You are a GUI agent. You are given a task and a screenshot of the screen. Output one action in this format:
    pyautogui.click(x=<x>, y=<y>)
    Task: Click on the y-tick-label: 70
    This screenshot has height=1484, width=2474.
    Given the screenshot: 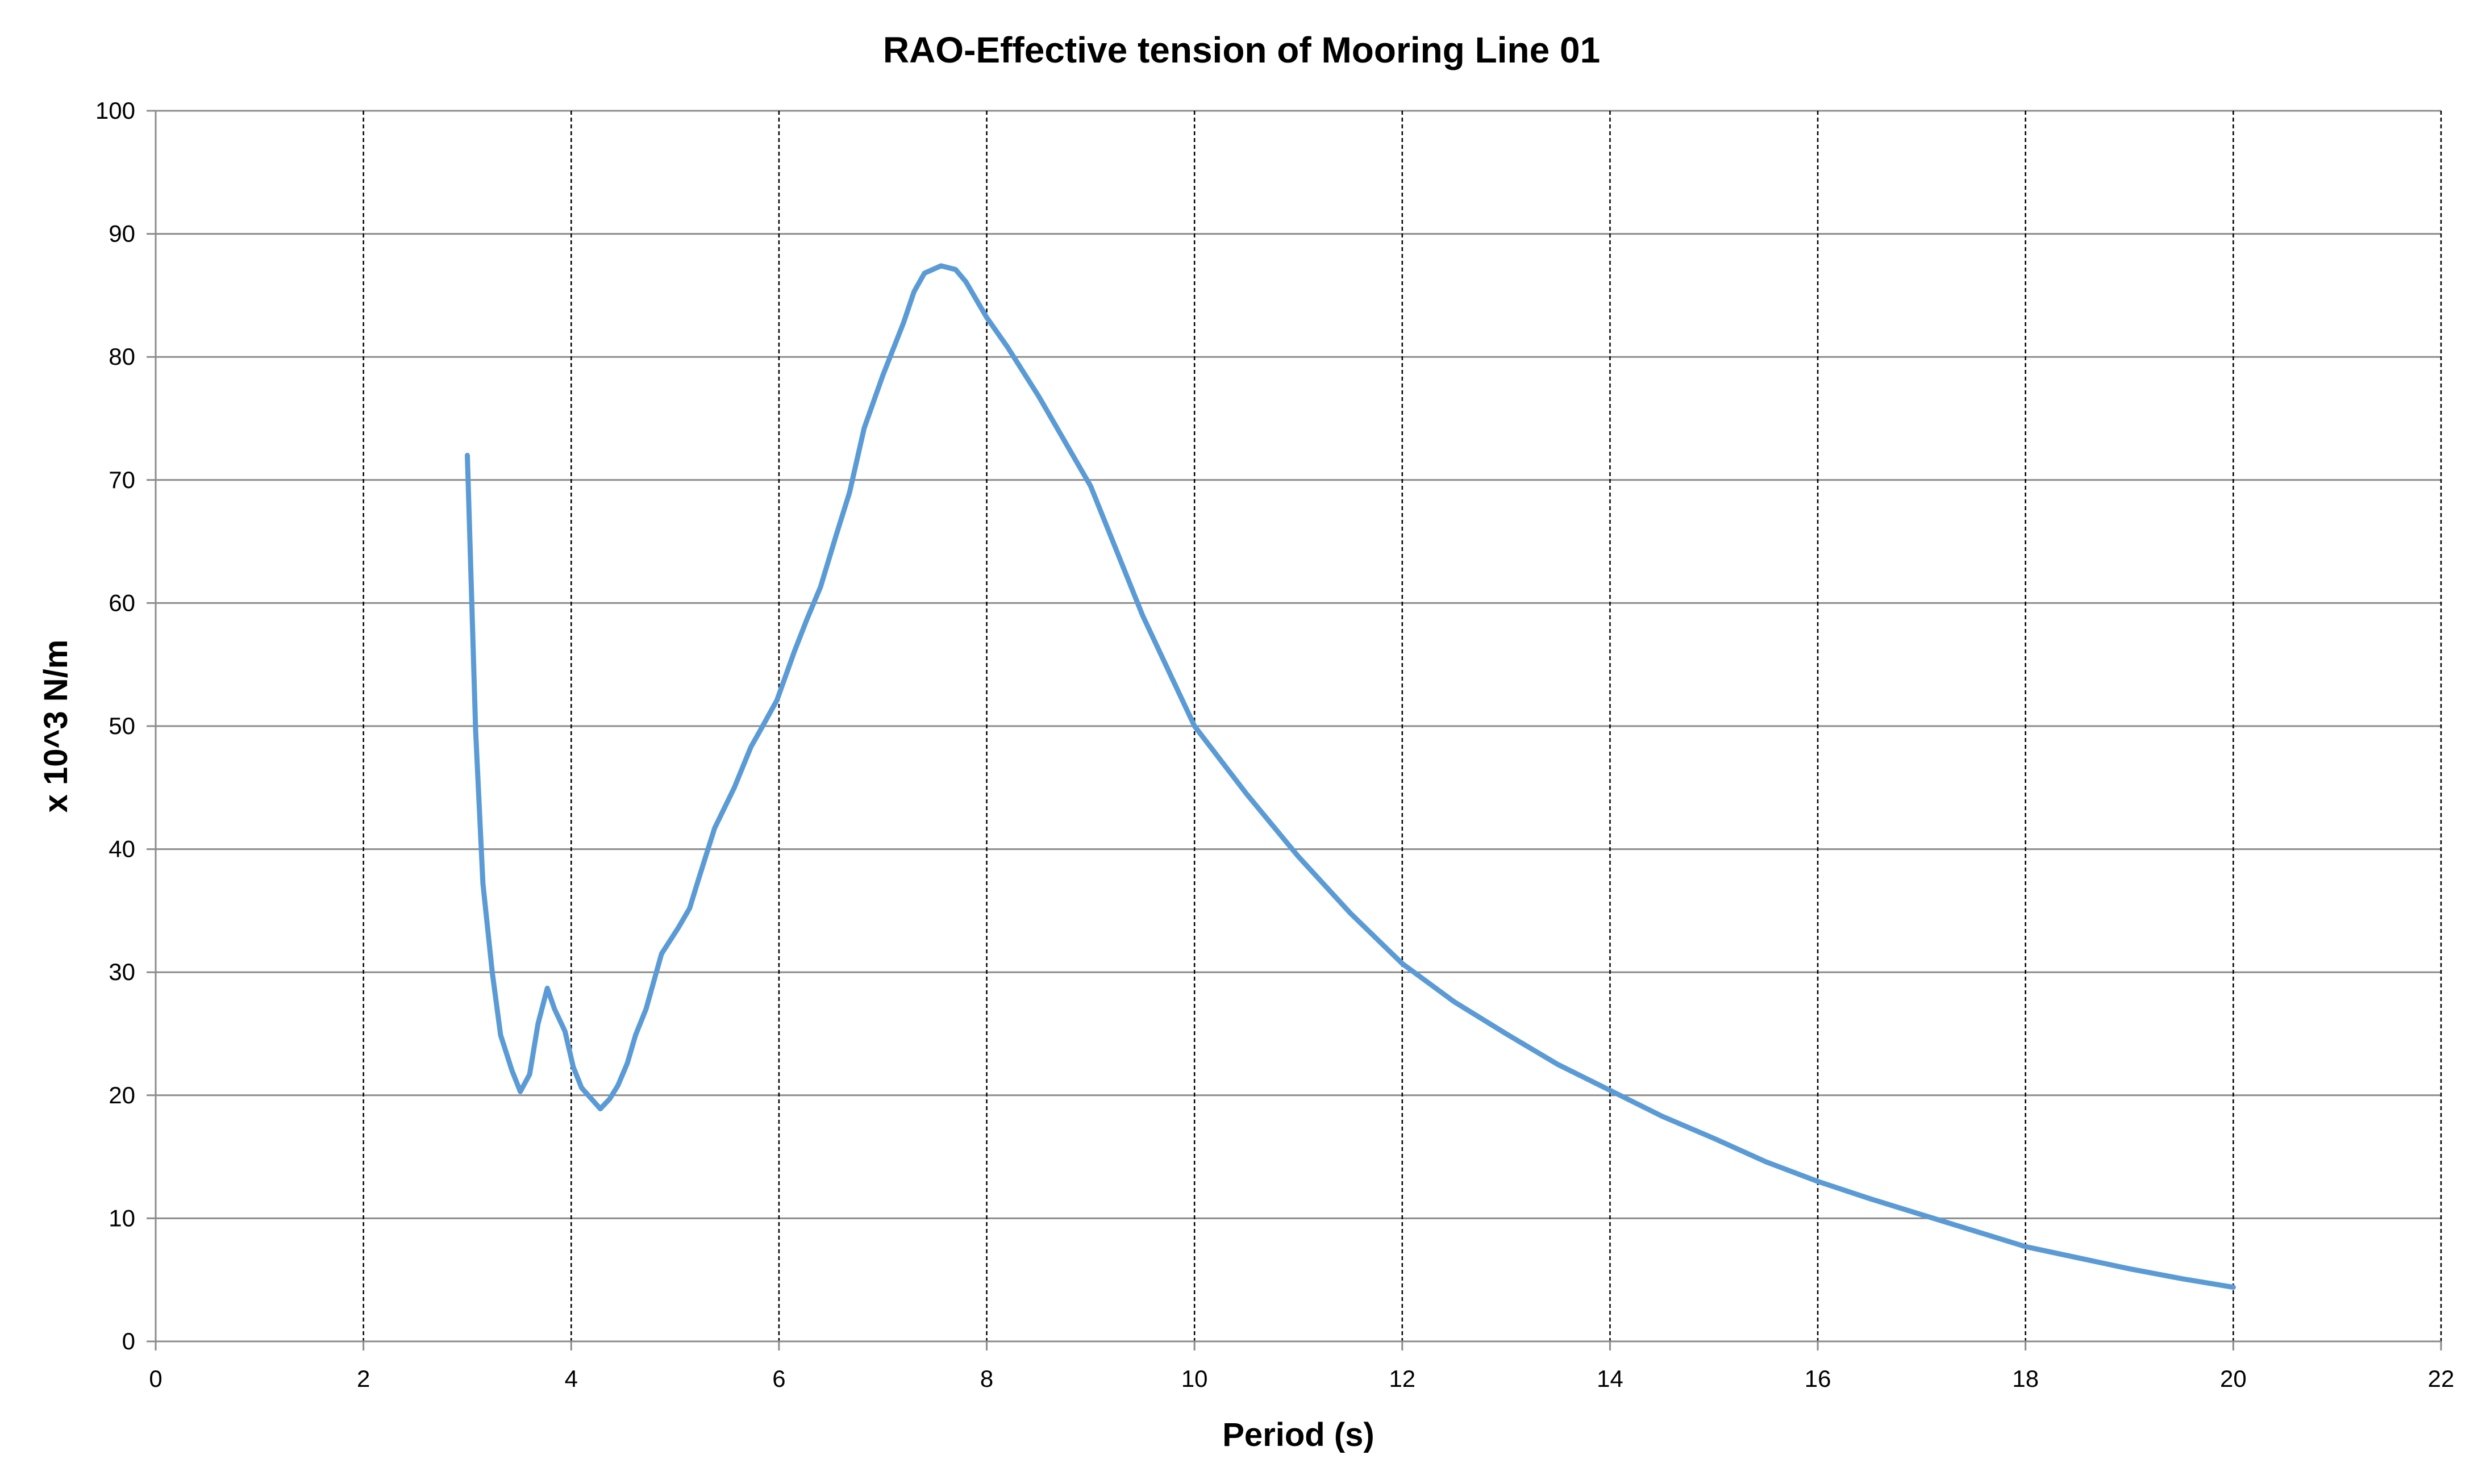 What is the action you would take?
    pyautogui.click(x=122, y=479)
    